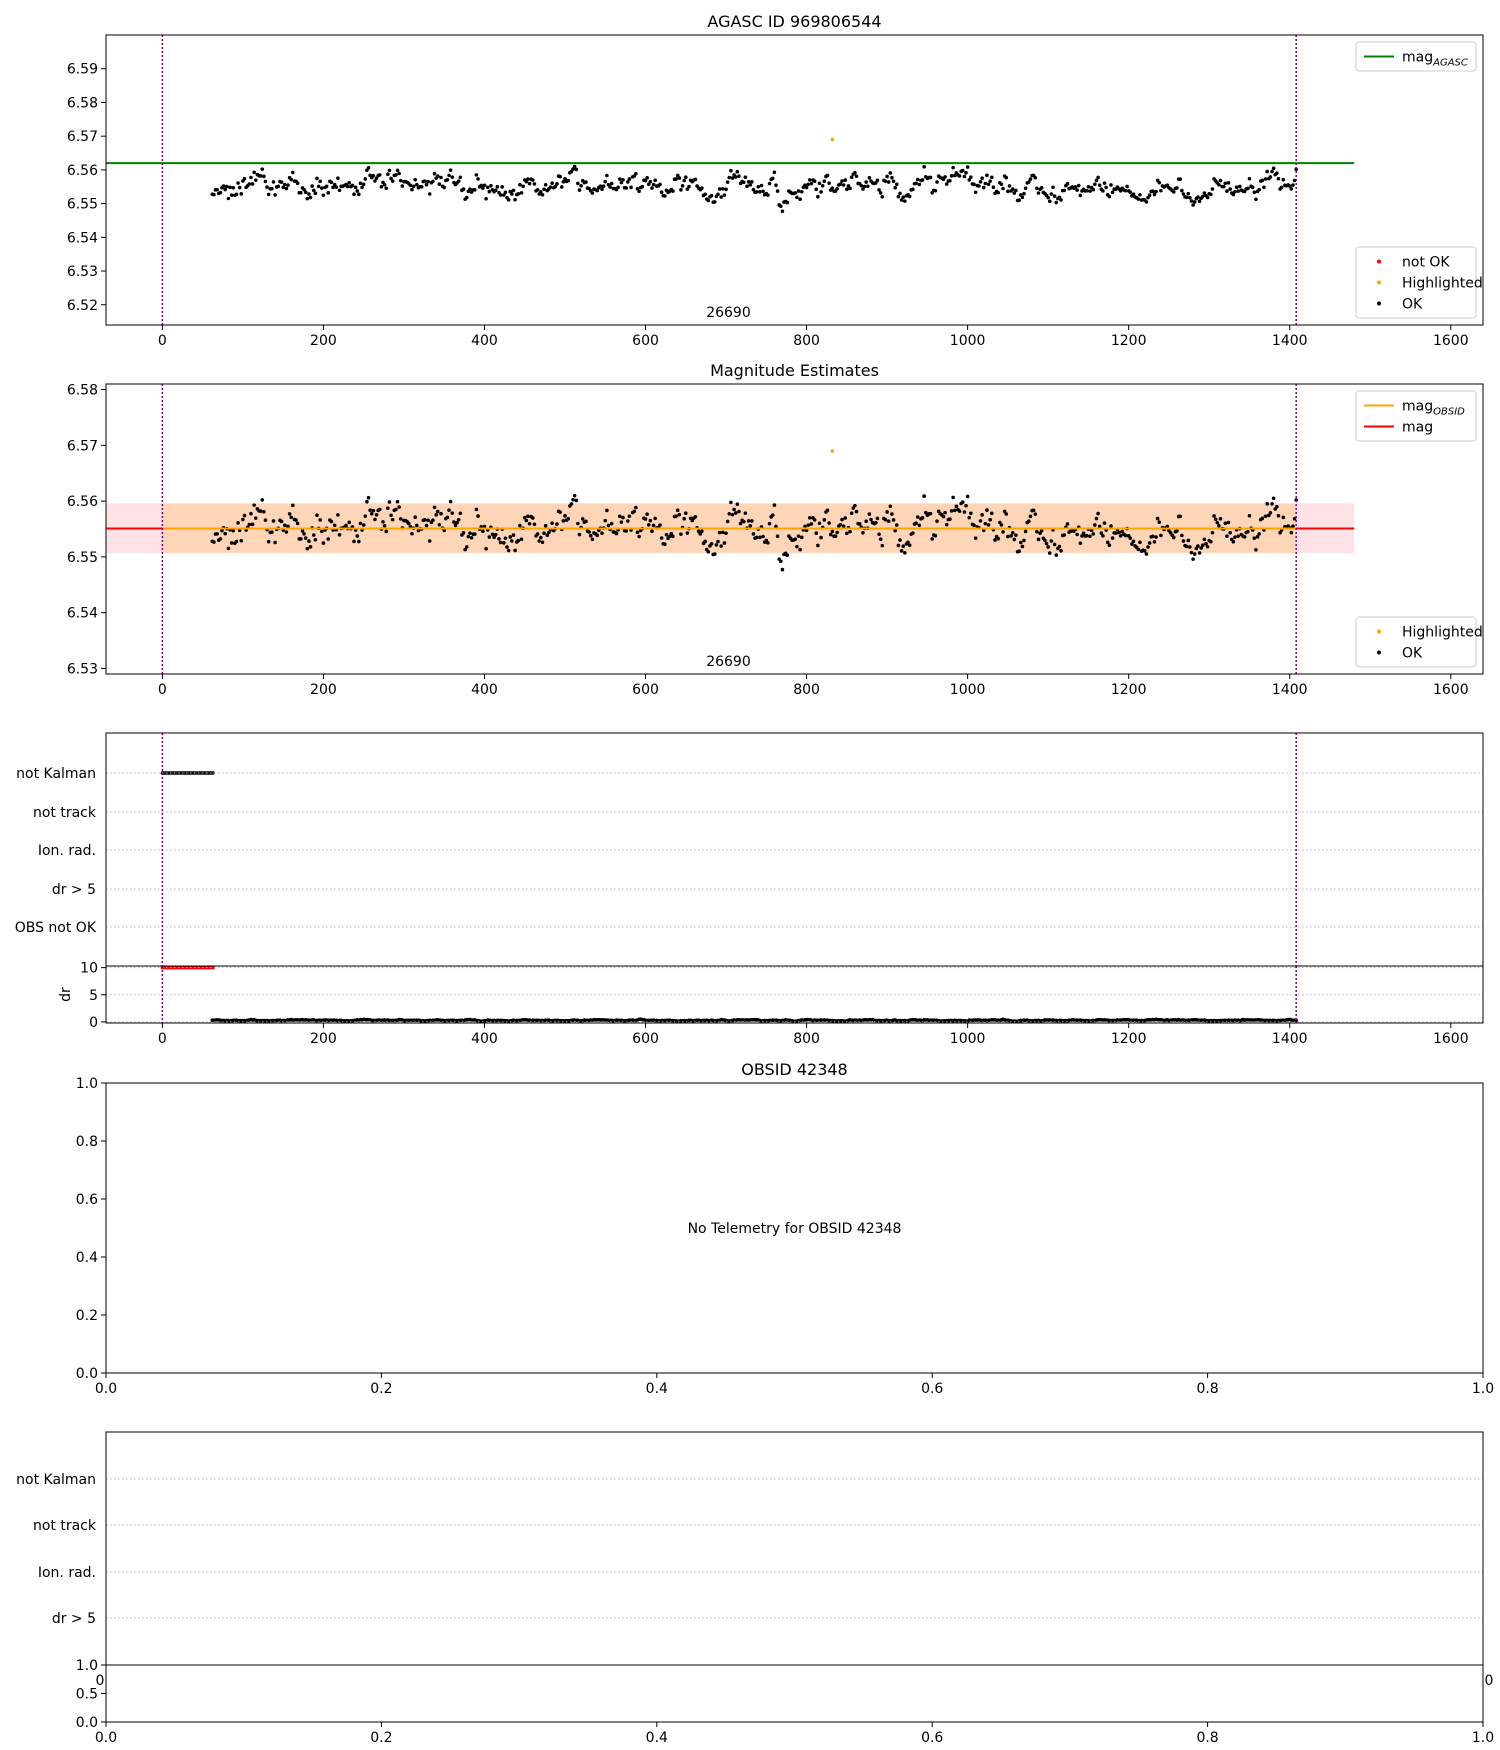 The image size is (1500, 1750). I want to click on legend-label: not OK, so click(1426, 263).